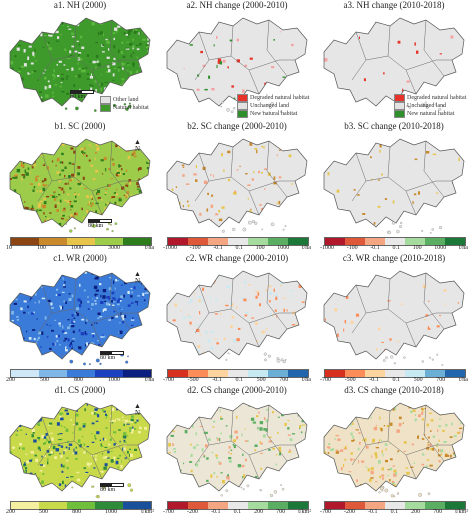  What do you see at coordinates (114, 65) in the screenshot?
I see `district-boundary` at bounding box center [114, 65].